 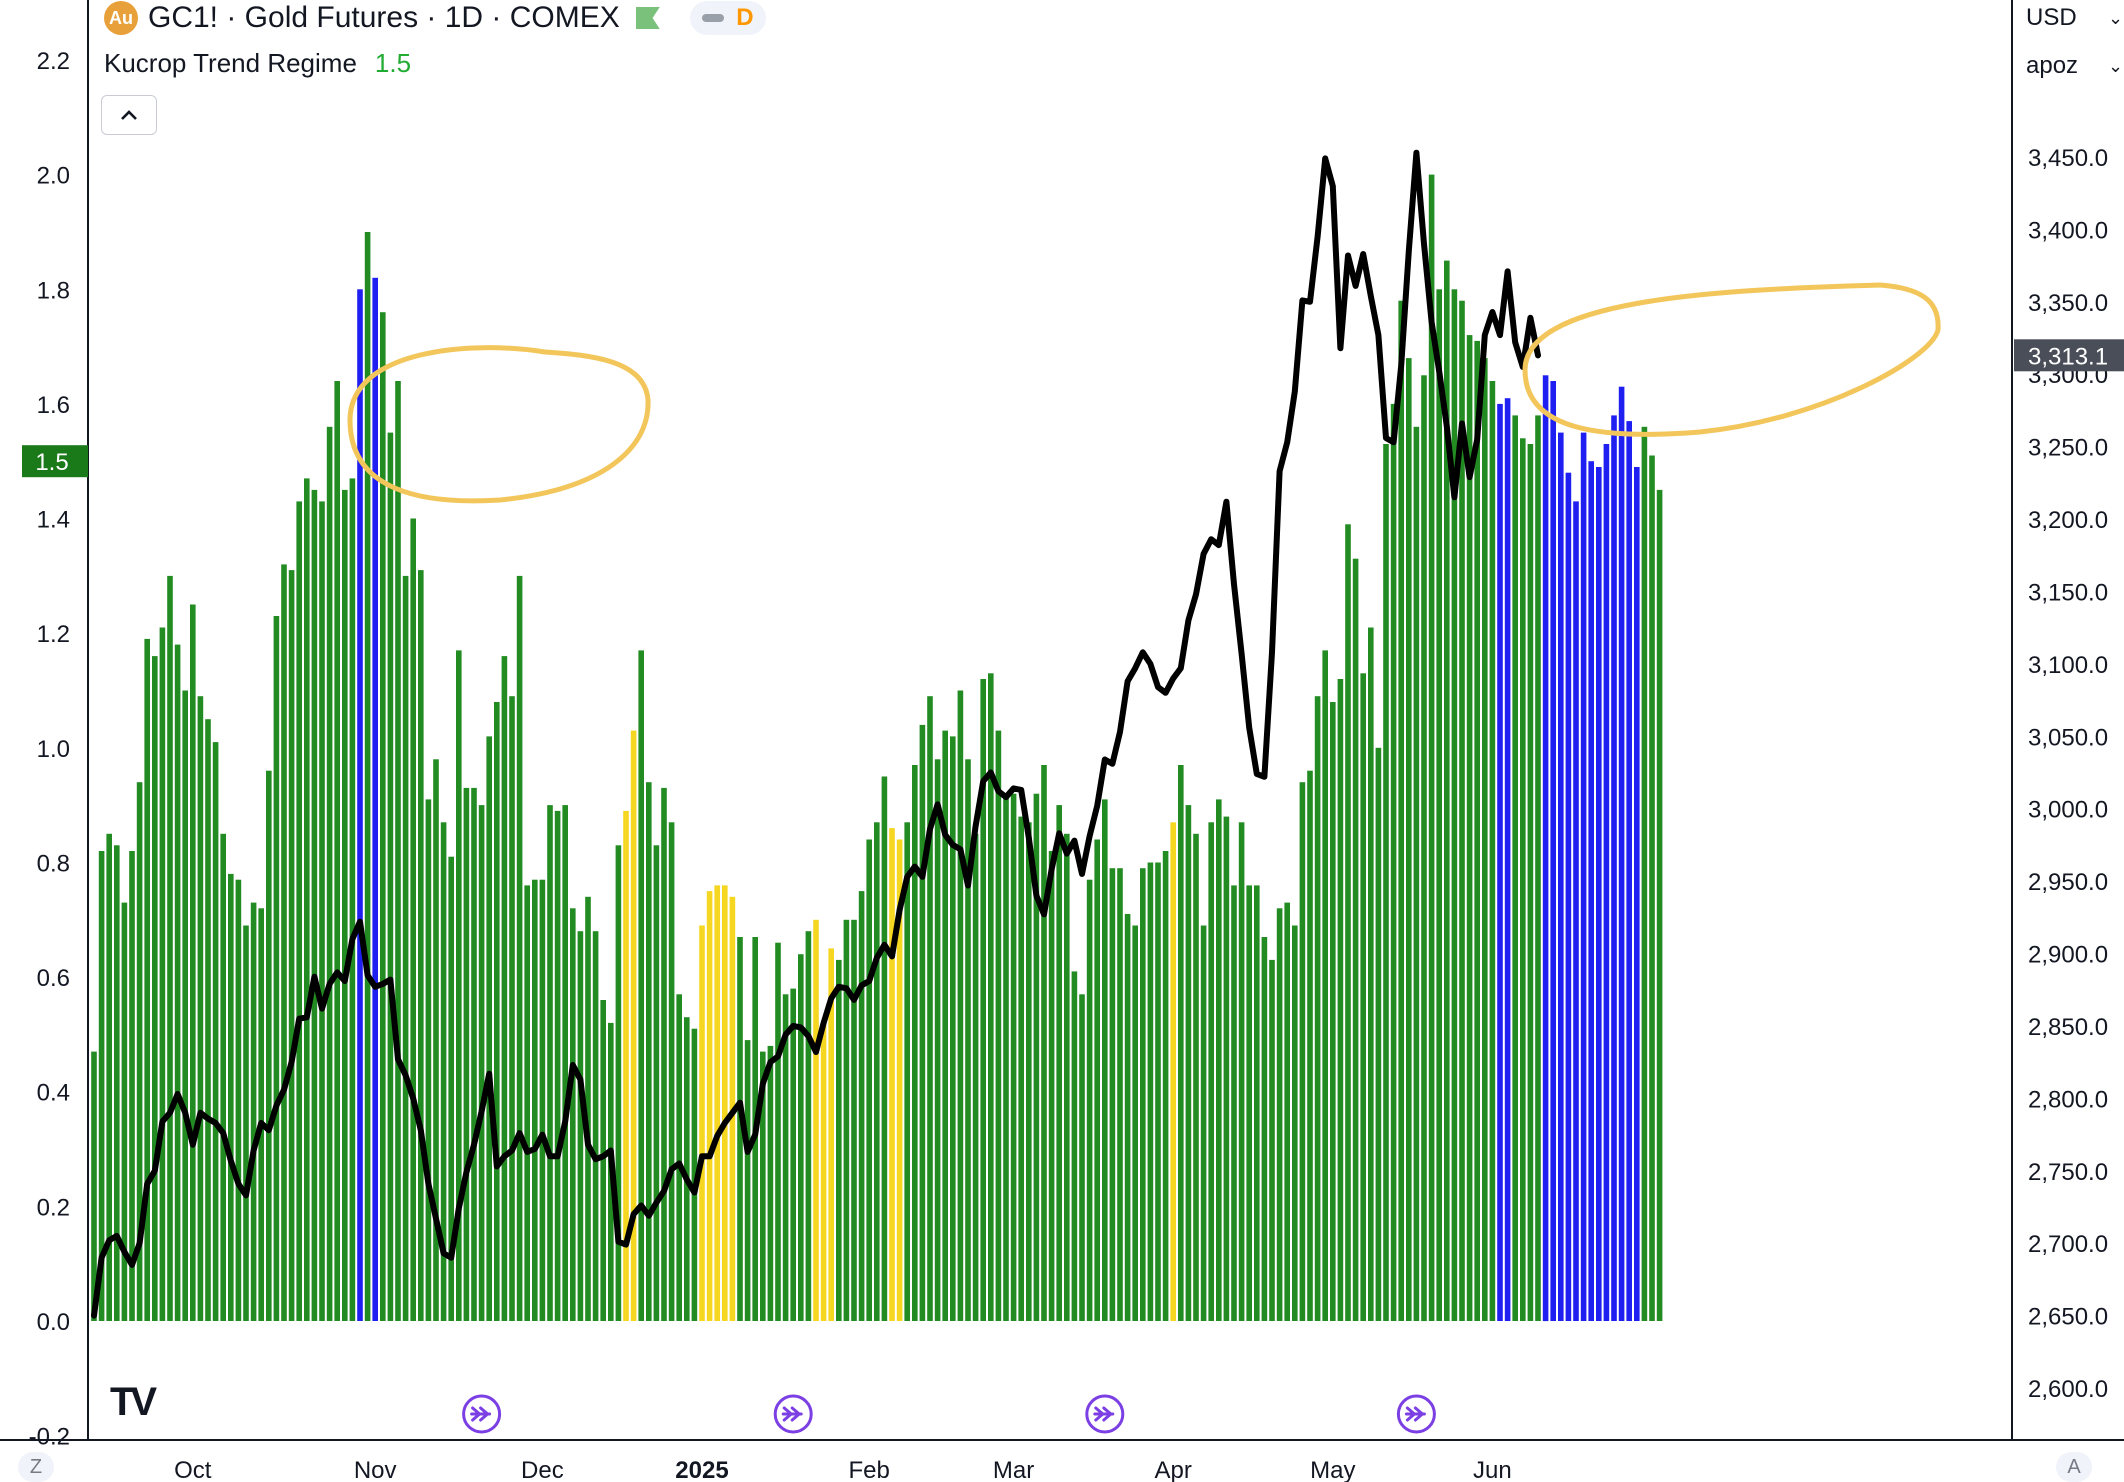 What do you see at coordinates (36, 1467) in the screenshot?
I see `zoom-toggle-button: Z` at bounding box center [36, 1467].